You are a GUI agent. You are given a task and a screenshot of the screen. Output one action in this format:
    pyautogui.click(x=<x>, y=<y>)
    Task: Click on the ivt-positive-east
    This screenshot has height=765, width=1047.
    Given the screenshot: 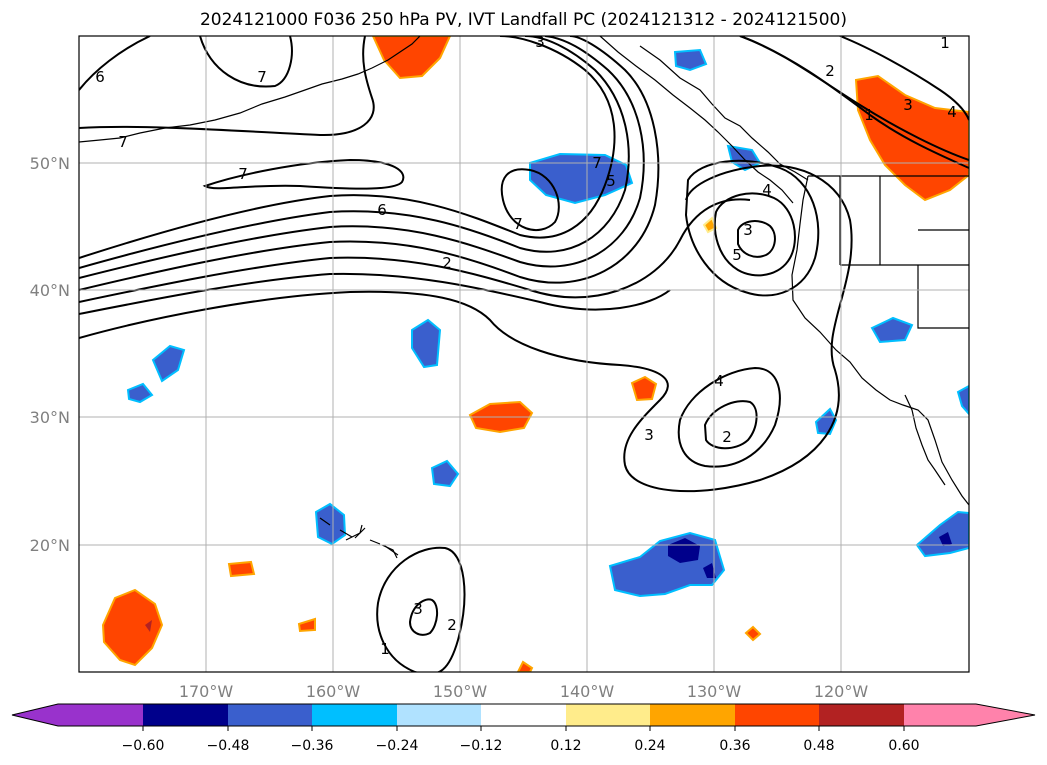 What is the action you would take?
    pyautogui.click(x=644, y=388)
    